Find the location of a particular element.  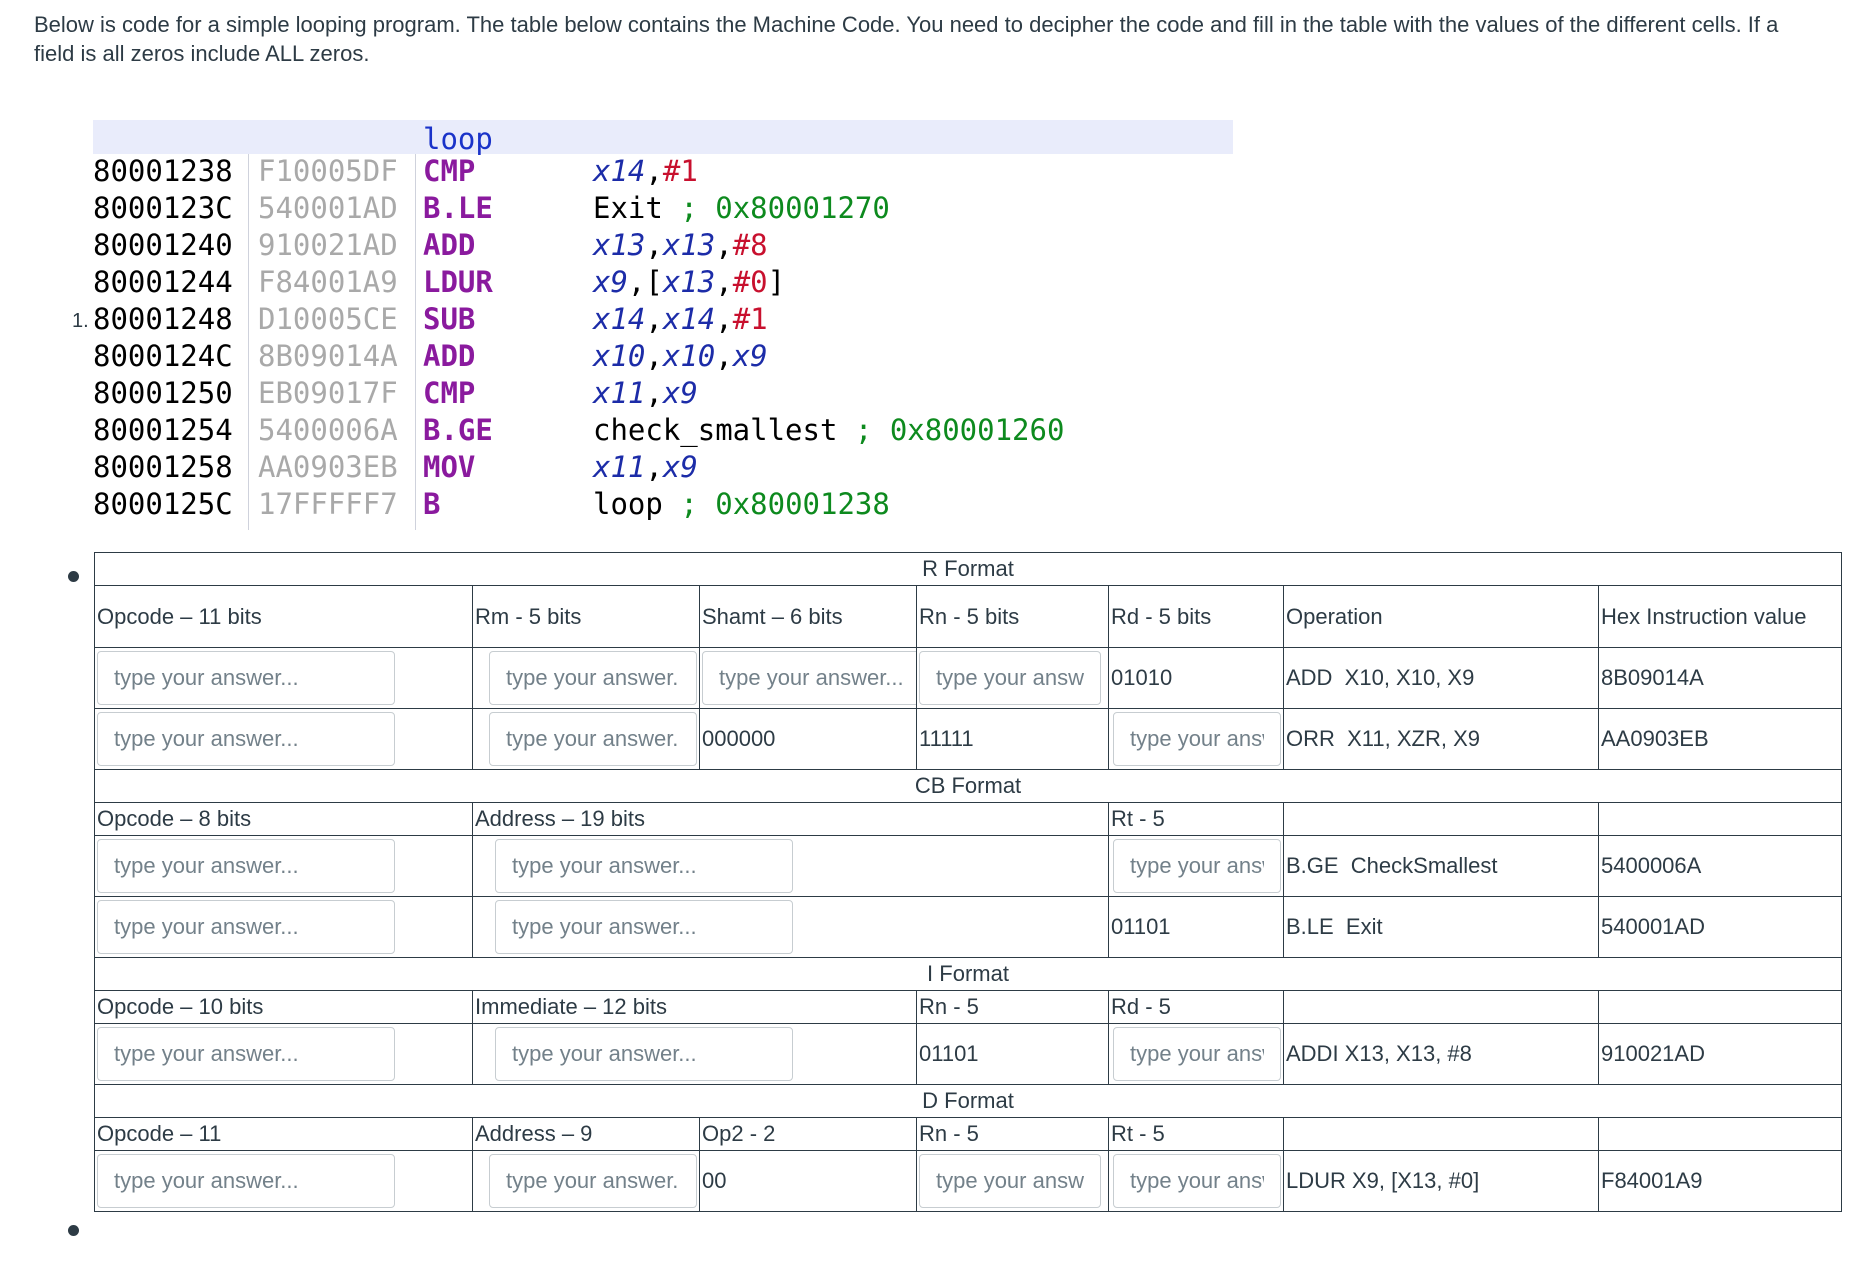

disassembly-row: 80001258 AA0903EB MOV x11,x9 is located at coordinates (663, 468).